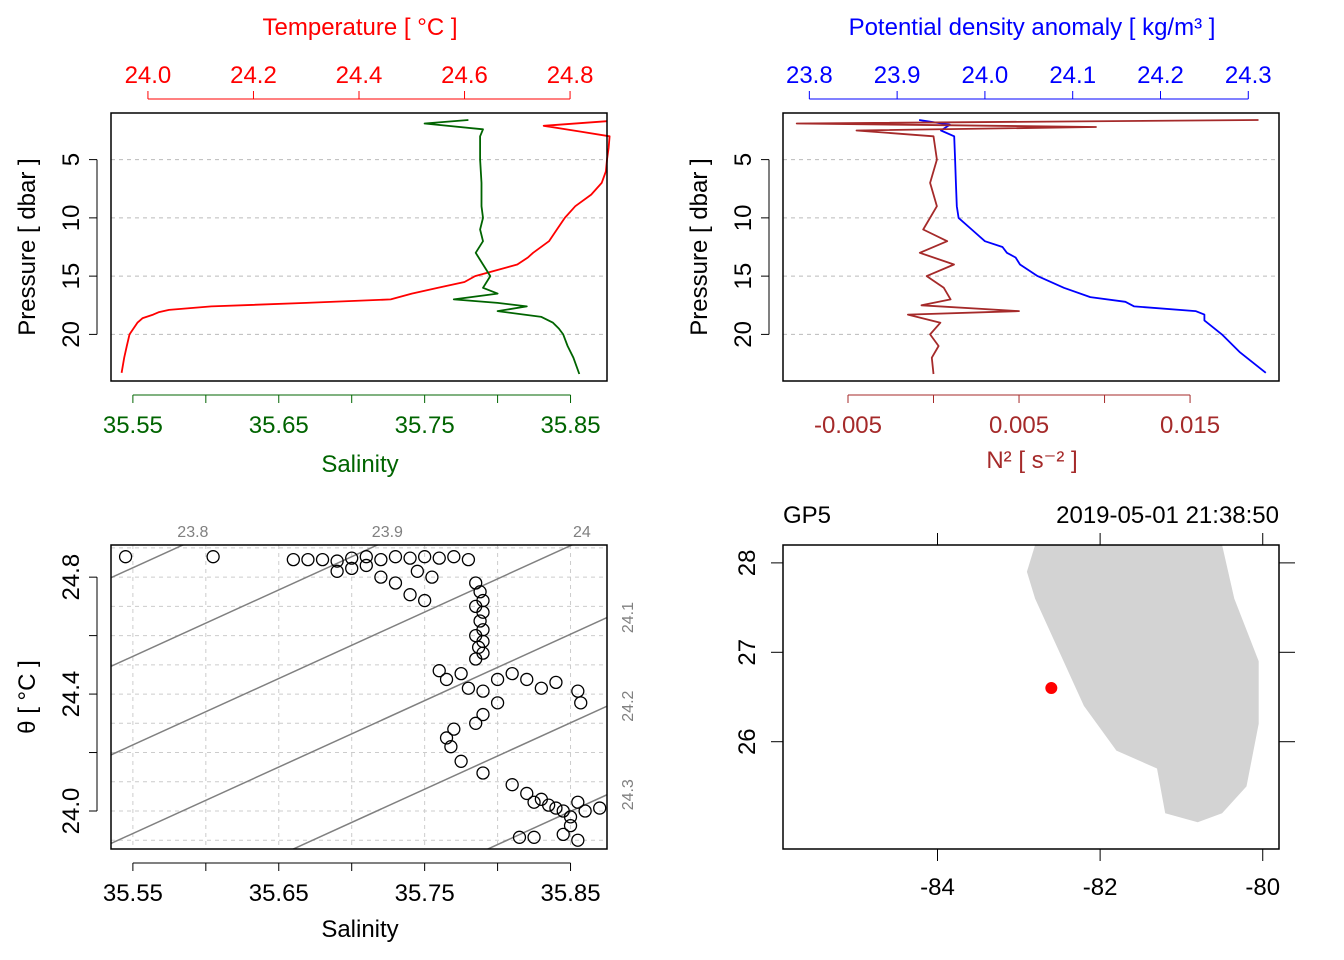 Image resolution: width=1344 pixels, height=960 pixels. What do you see at coordinates (192, 532) in the screenshot?
I see `isopycnal-label: 23.8` at bounding box center [192, 532].